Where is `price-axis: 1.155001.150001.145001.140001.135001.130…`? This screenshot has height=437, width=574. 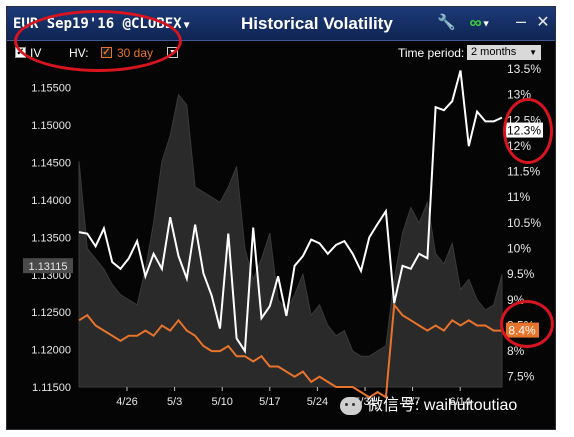
price-axis: 1.155001.150001.145001.140001.135001.130… is located at coordinates (51, 238).